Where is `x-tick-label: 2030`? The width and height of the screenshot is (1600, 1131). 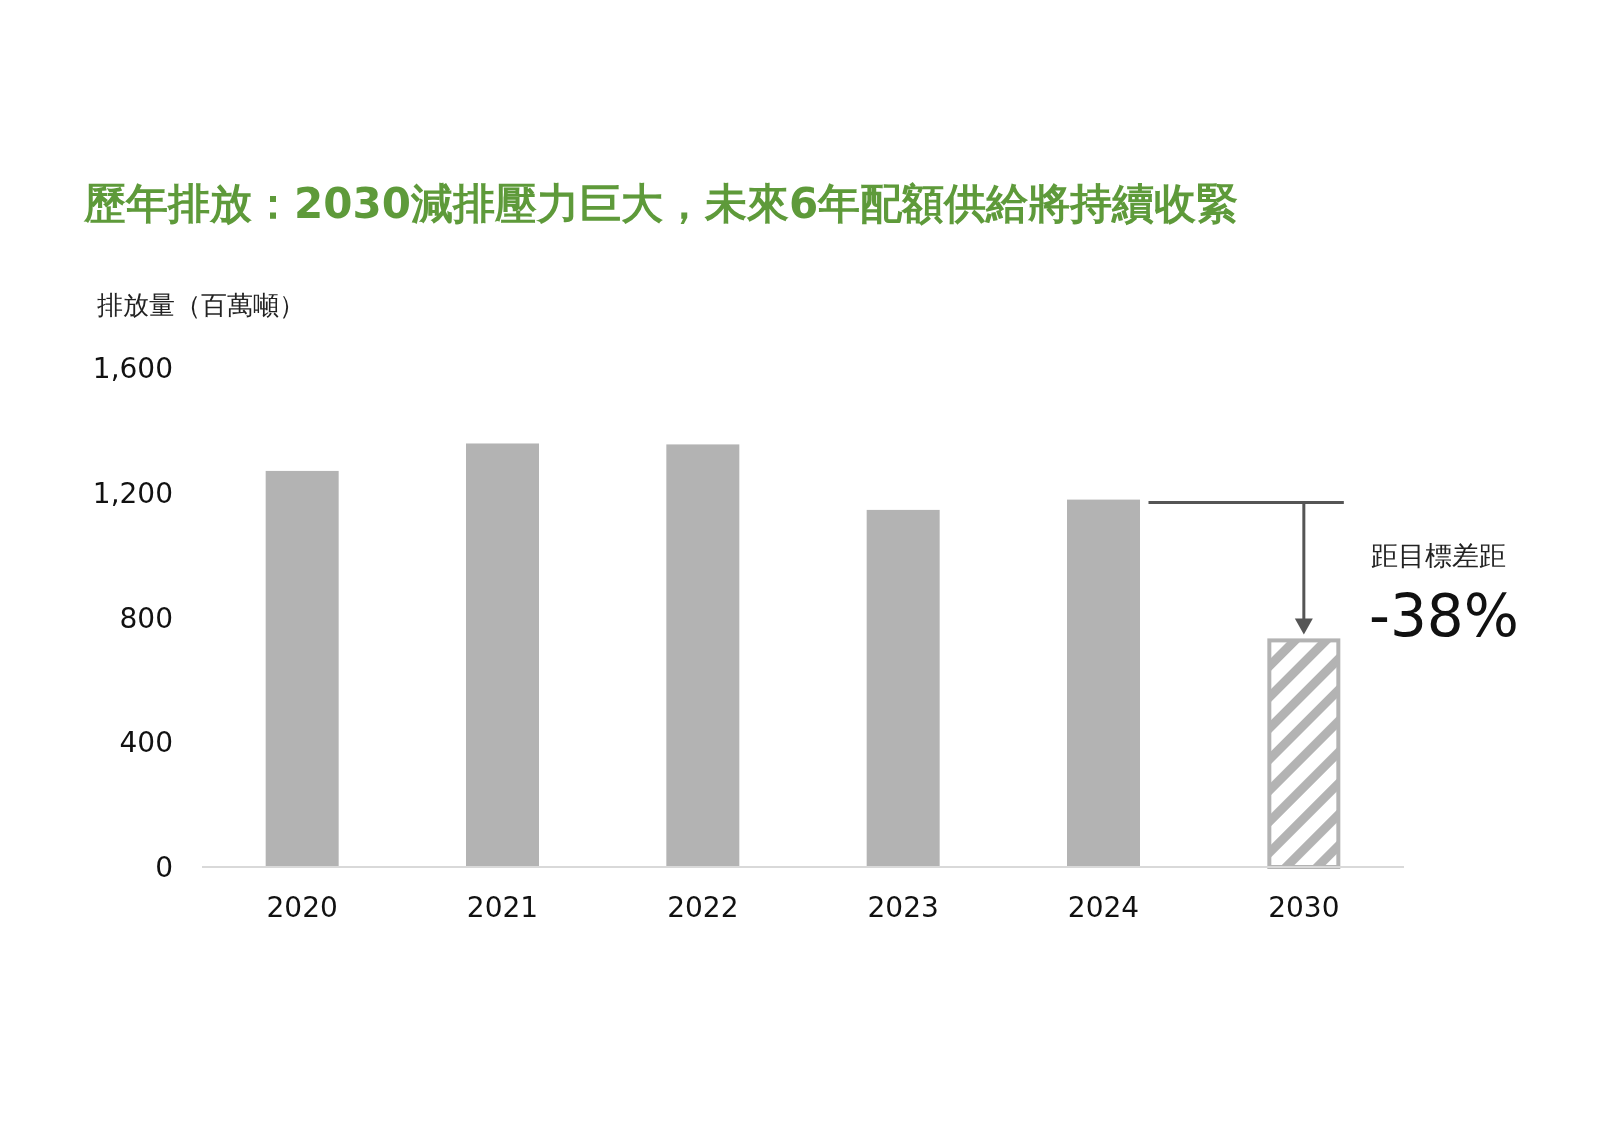
x-tick-label: 2030 is located at coordinates (1304, 907).